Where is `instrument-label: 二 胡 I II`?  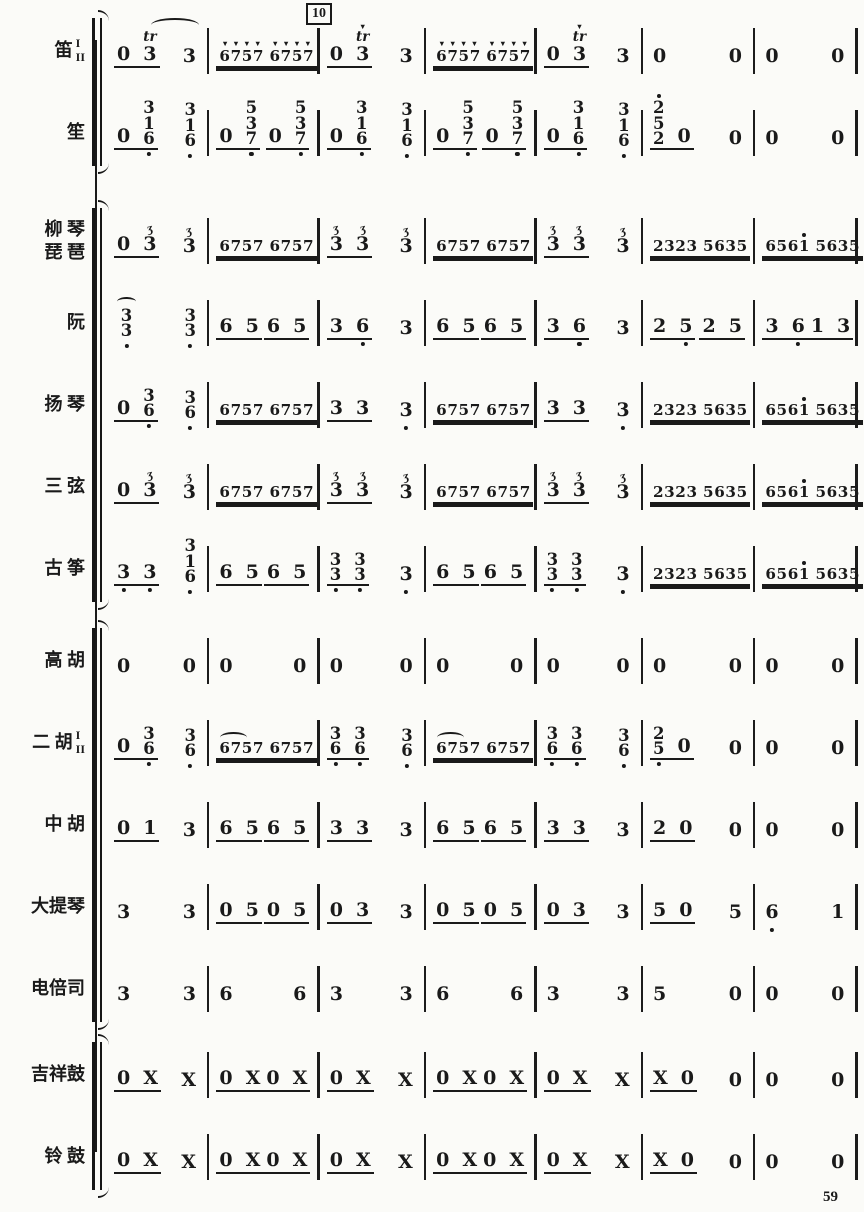
instrument-label: 二 胡 I II is located at coordinates (45, 742).